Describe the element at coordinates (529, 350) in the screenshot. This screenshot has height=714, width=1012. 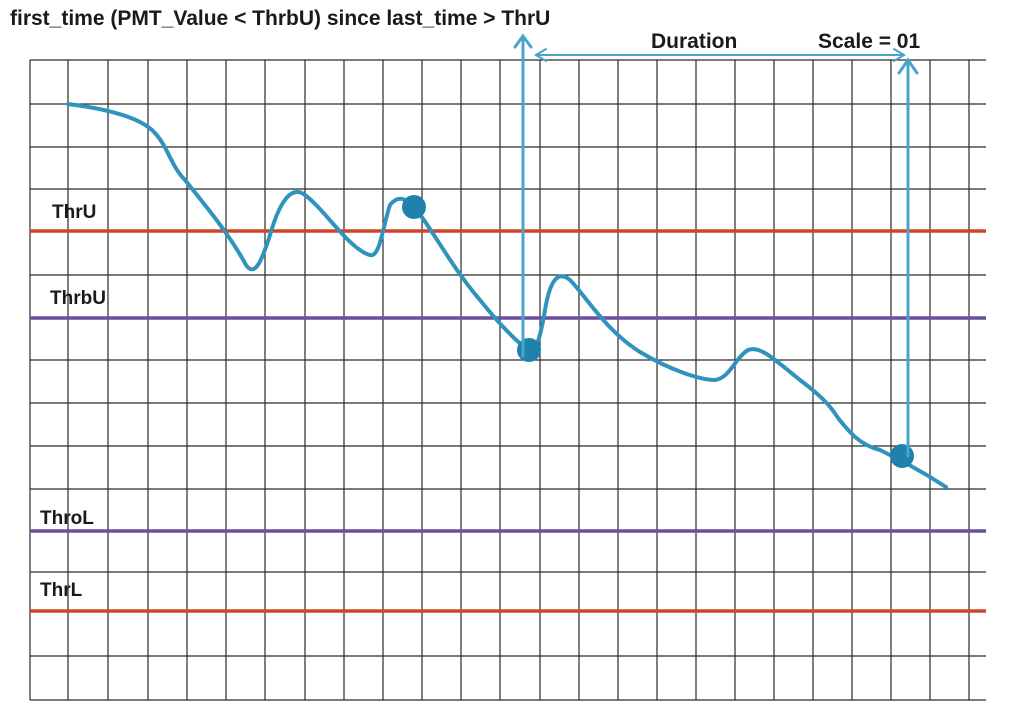
I see `thrbu-crossing-marker` at that location.